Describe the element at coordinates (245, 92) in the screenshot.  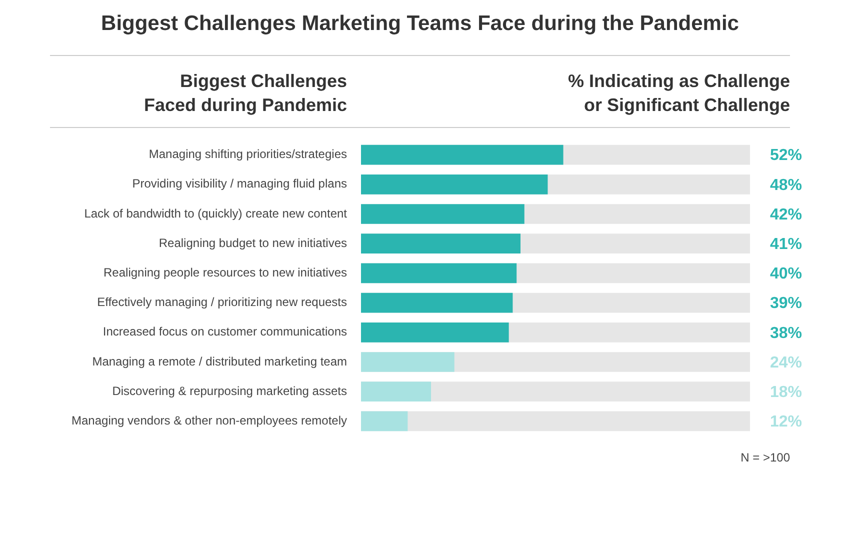
I see `y-axis-title: Biggest Challenges Faced during Pandemic` at that location.